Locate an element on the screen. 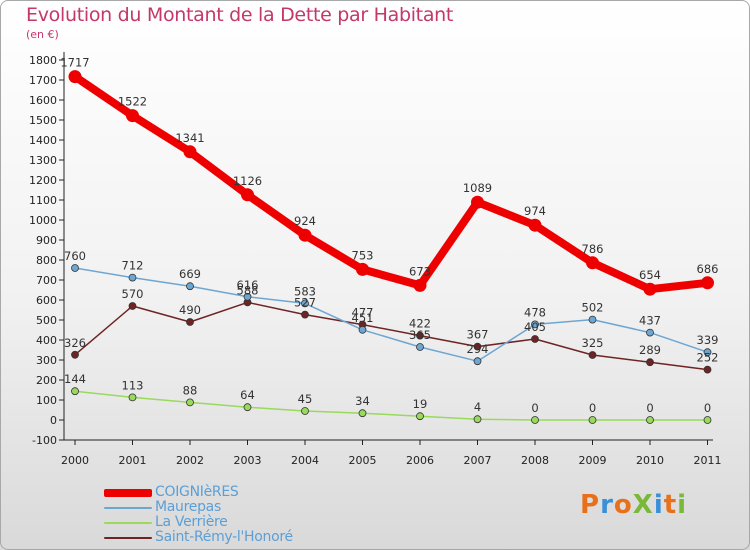 This screenshot has width=750, height=550. y-tick-label: 700 is located at coordinates (46, 280).